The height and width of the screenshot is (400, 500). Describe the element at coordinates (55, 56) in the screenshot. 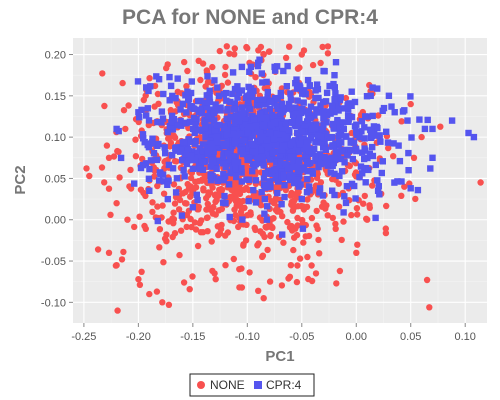

I see `y-tick-label: 0.20` at that location.